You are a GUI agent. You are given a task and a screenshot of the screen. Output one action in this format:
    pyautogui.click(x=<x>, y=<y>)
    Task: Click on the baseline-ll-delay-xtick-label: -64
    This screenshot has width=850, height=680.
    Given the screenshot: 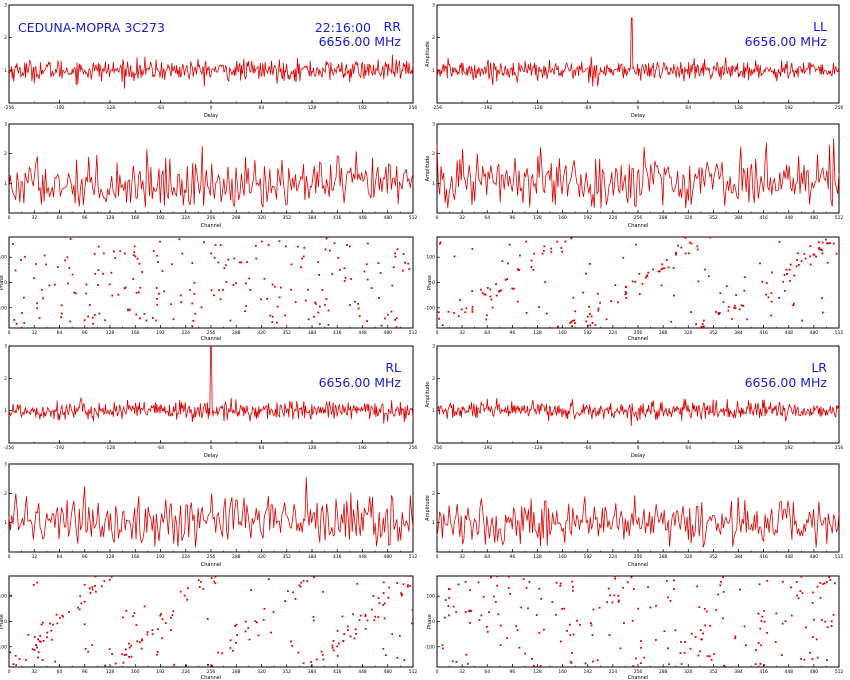 What is the action you would take?
    pyautogui.click(x=587, y=108)
    